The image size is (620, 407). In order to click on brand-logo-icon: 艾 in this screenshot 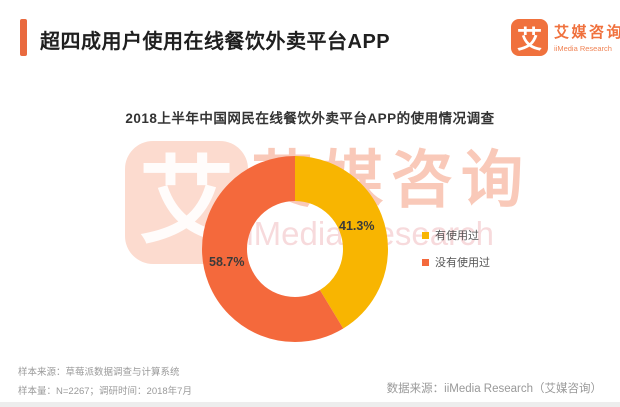, I will do `click(529, 37)`.